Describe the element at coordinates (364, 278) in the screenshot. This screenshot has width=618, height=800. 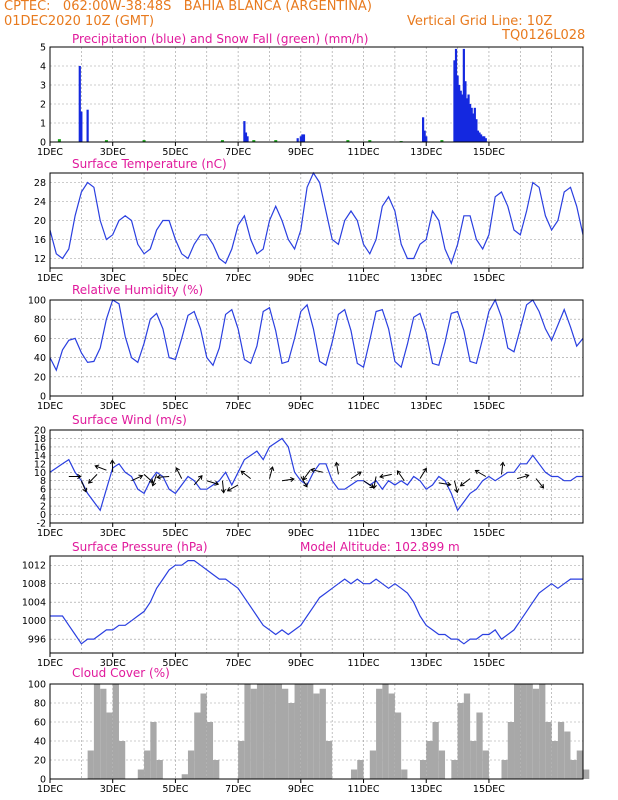
I see `temp-x-tick-label: 11DEC` at that location.